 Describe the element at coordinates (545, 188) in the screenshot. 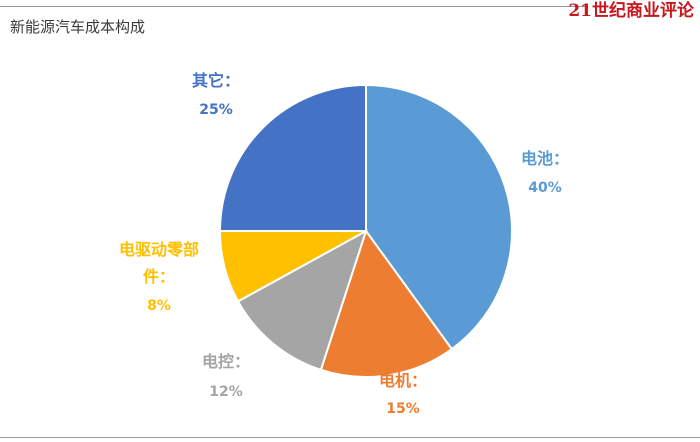

I see `slice-value-label: 40%` at that location.